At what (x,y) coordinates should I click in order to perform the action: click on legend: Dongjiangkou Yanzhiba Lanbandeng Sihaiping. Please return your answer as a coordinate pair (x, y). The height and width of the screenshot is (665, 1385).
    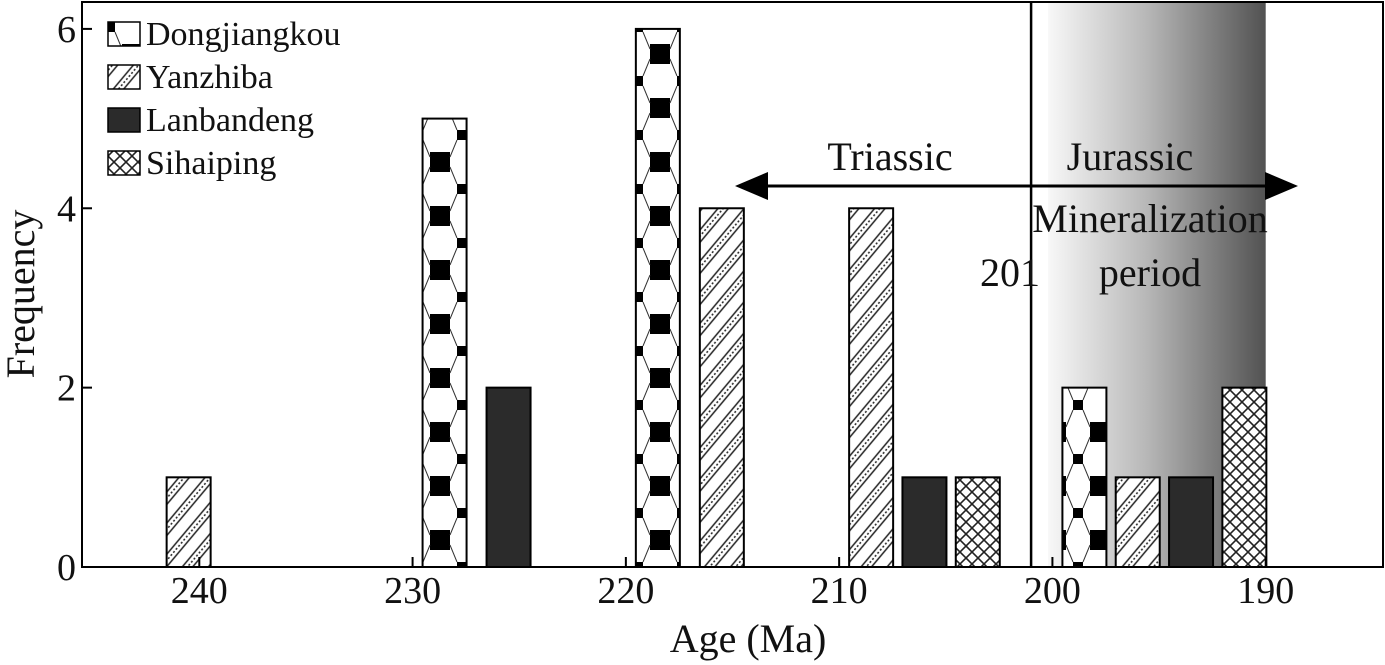
    Looking at the image, I should click on (224, 99).